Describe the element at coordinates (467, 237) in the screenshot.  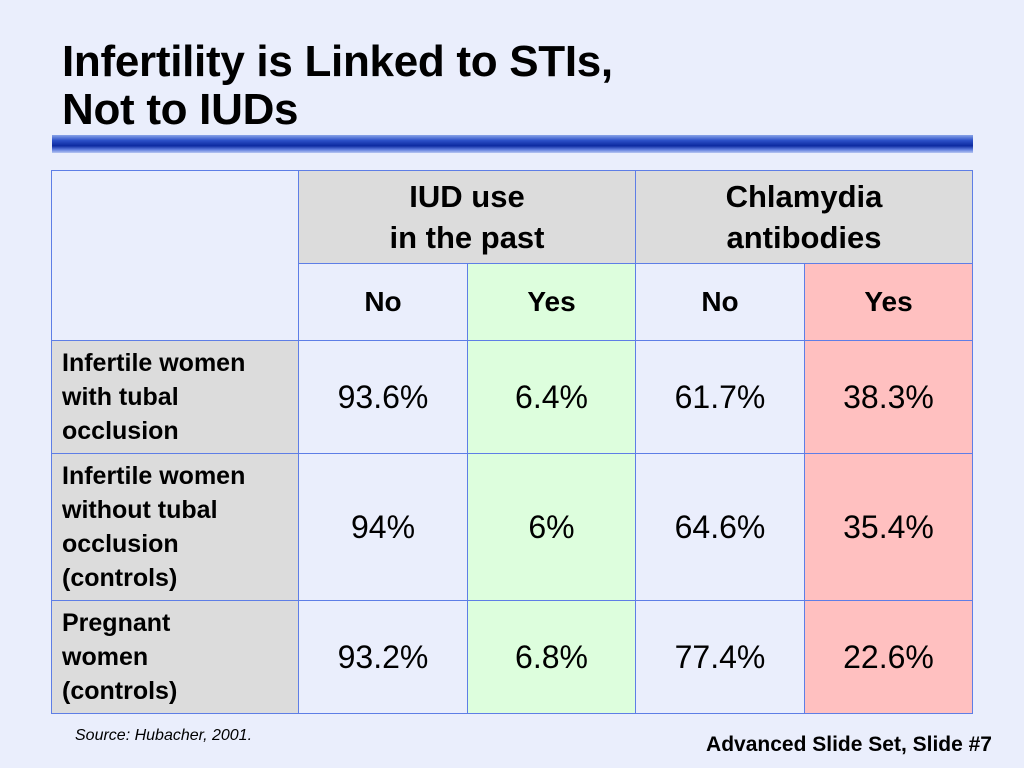
I see `group-header-iud-line-2: in the past` at that location.